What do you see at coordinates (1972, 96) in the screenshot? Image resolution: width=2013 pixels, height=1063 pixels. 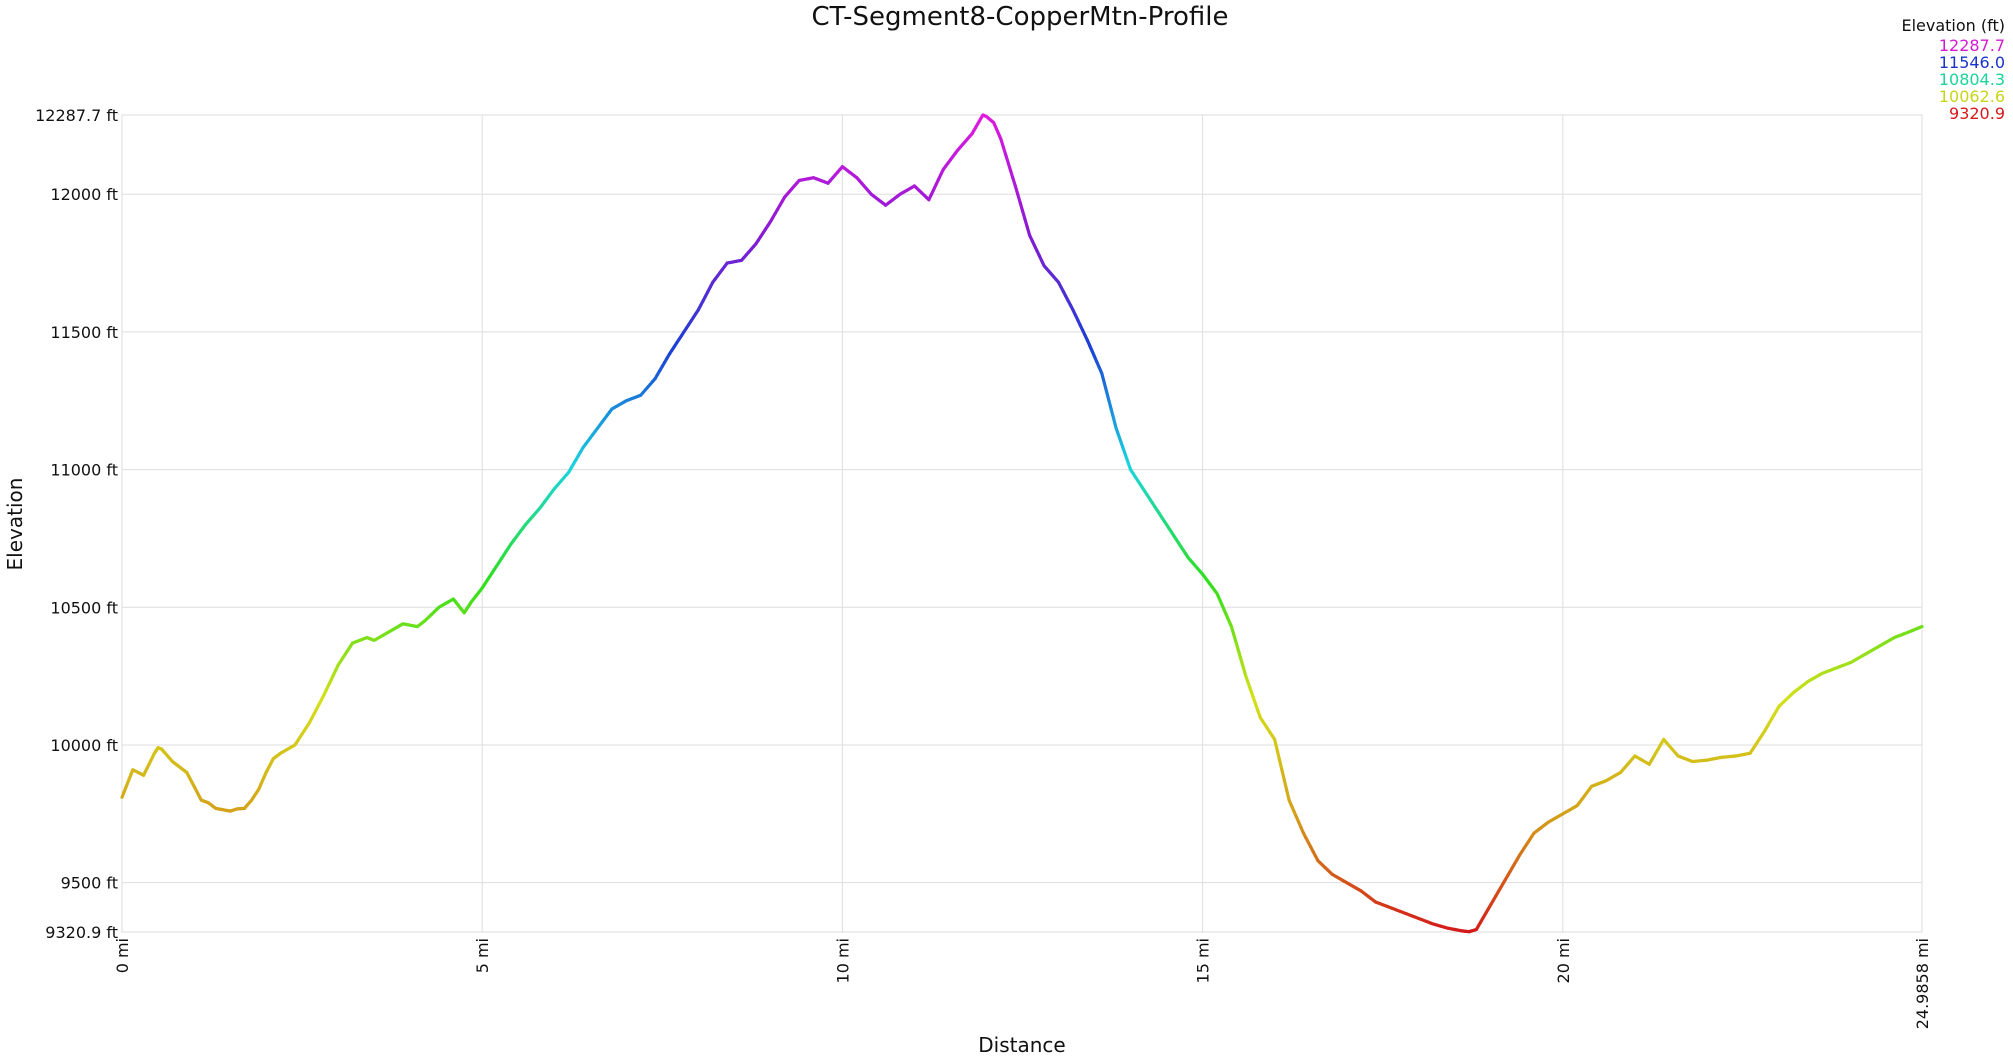 I see `legend-value: 10062.6` at bounding box center [1972, 96].